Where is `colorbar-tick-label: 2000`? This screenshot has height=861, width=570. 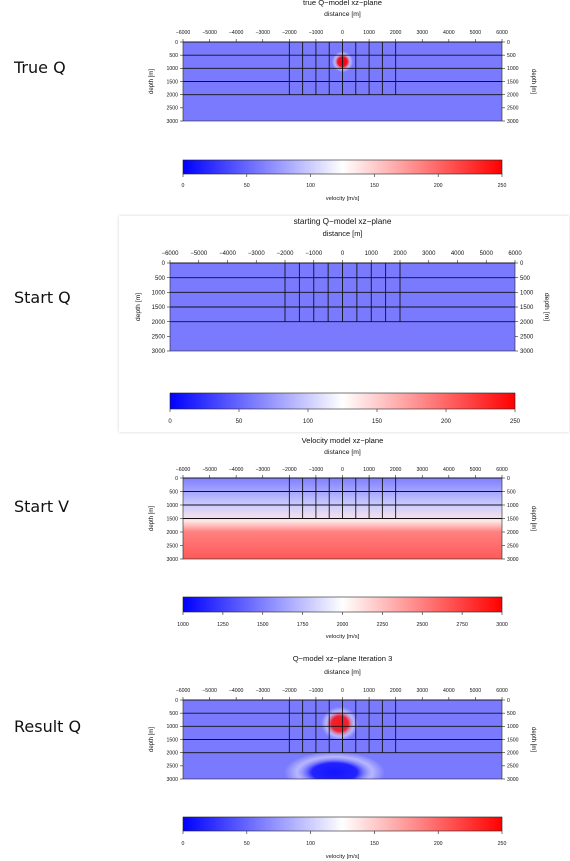
colorbar-tick-label: 2000 is located at coordinates (343, 625).